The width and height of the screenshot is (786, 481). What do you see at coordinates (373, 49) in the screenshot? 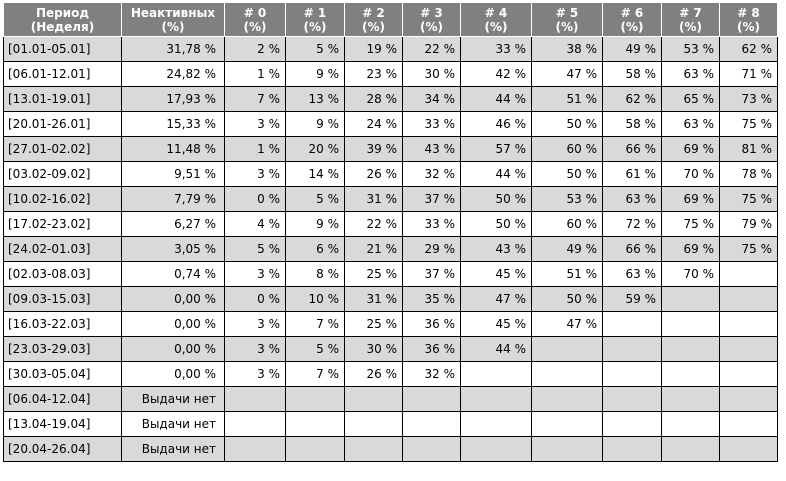
I see `week-2-cell: 19 %` at bounding box center [373, 49].